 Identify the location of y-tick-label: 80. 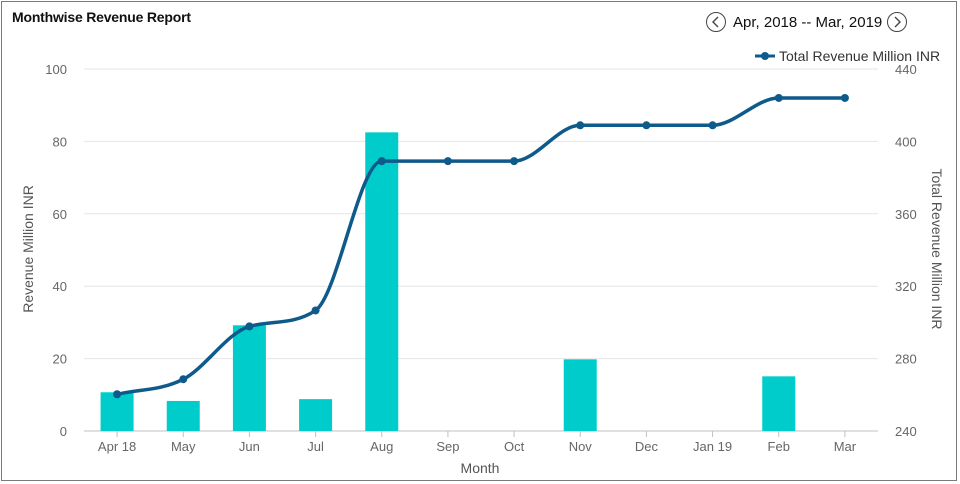
(60, 141).